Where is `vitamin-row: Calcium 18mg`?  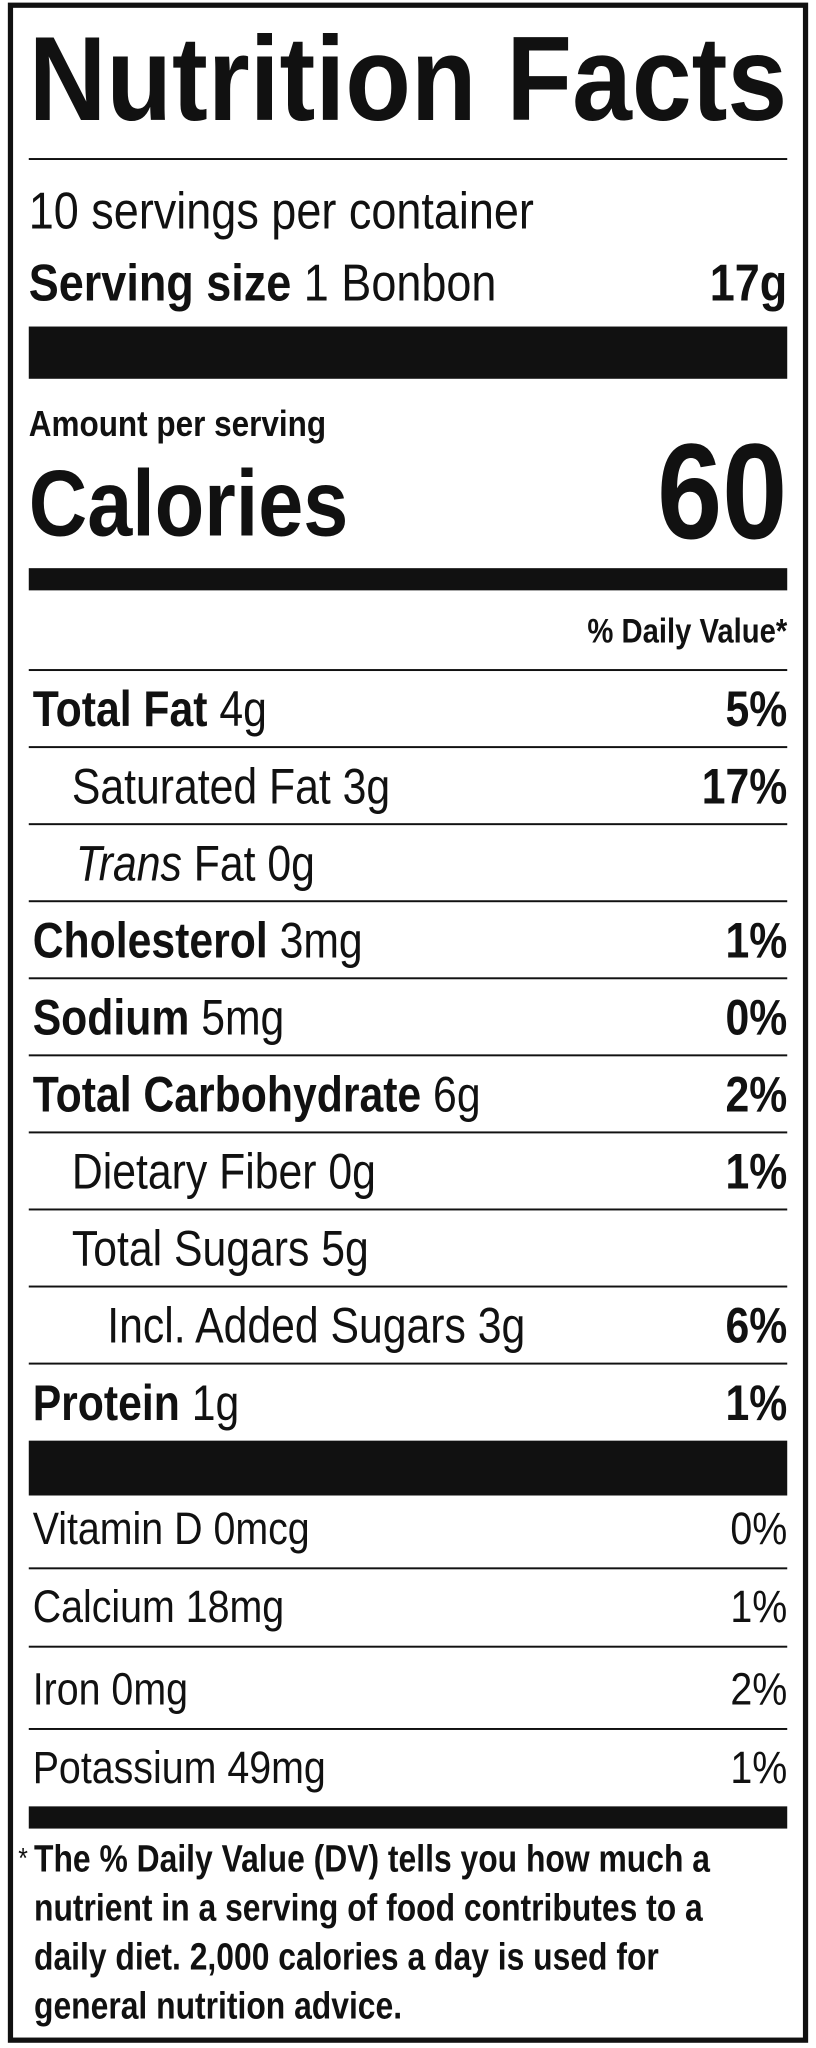
vitamin-row: Calcium 18mg is located at coordinates (158, 1606).